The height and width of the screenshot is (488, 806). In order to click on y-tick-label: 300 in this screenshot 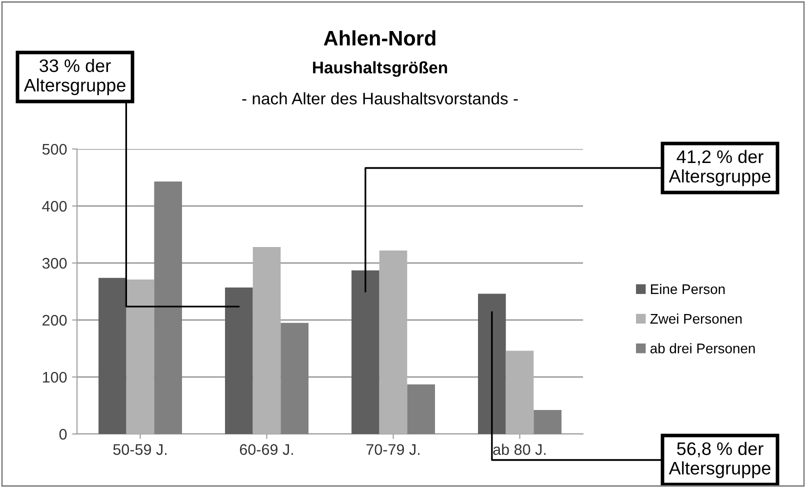, I will do `click(54, 263)`.